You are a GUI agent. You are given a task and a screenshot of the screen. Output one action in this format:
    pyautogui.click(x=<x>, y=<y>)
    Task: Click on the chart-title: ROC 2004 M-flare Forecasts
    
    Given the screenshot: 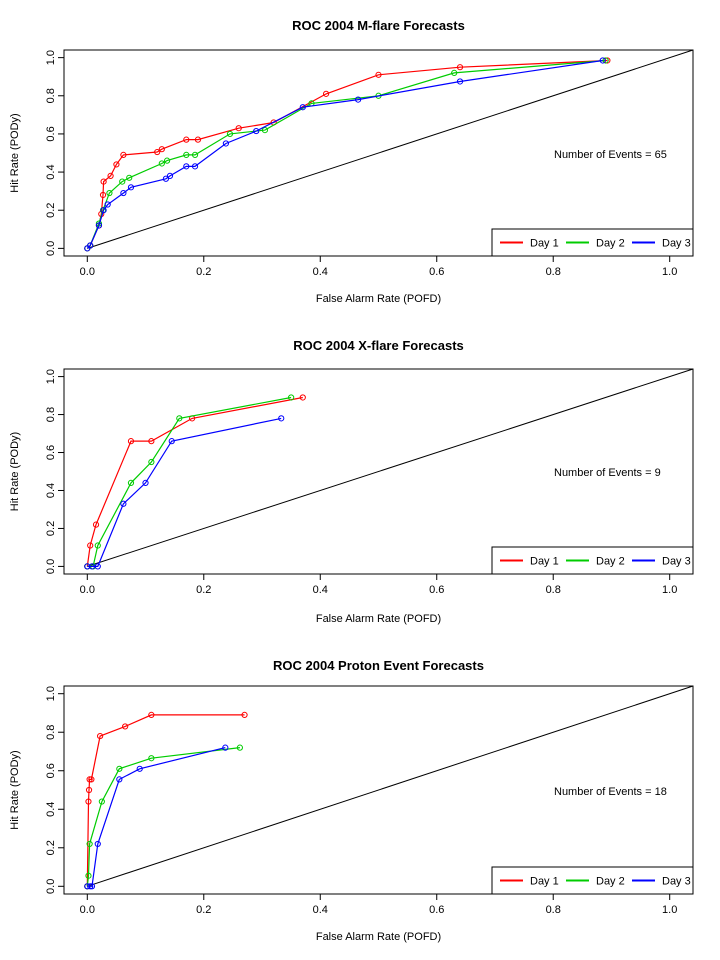 What is the action you would take?
    pyautogui.click(x=378, y=25)
    